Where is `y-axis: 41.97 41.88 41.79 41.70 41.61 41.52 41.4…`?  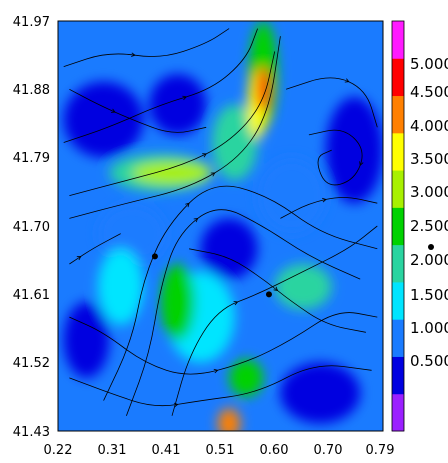 y-axis: 41.97 41.88 41.79 41.70 41.61 41.52 41.4… is located at coordinates (31, 227).